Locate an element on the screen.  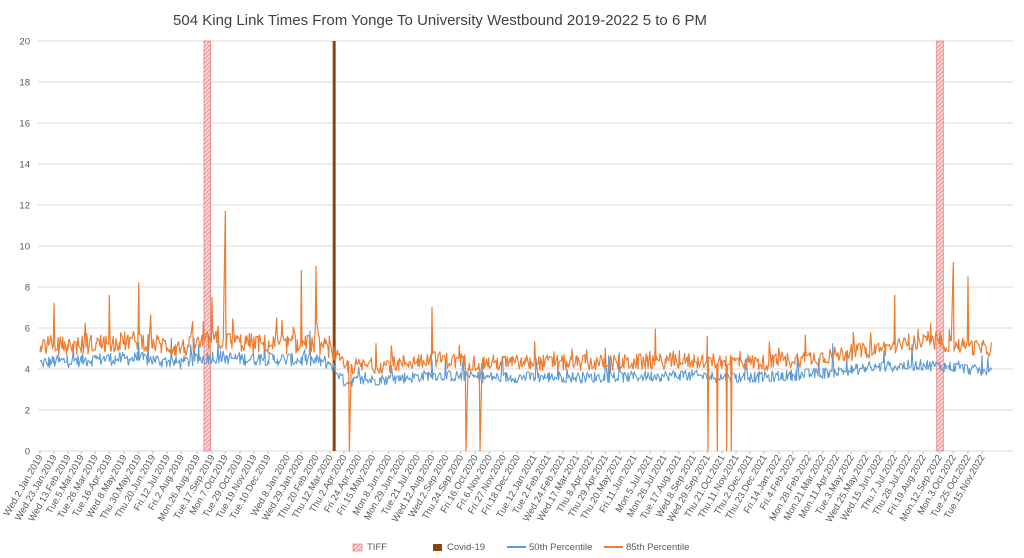
legend-item: TIFF is located at coordinates (369, 547).